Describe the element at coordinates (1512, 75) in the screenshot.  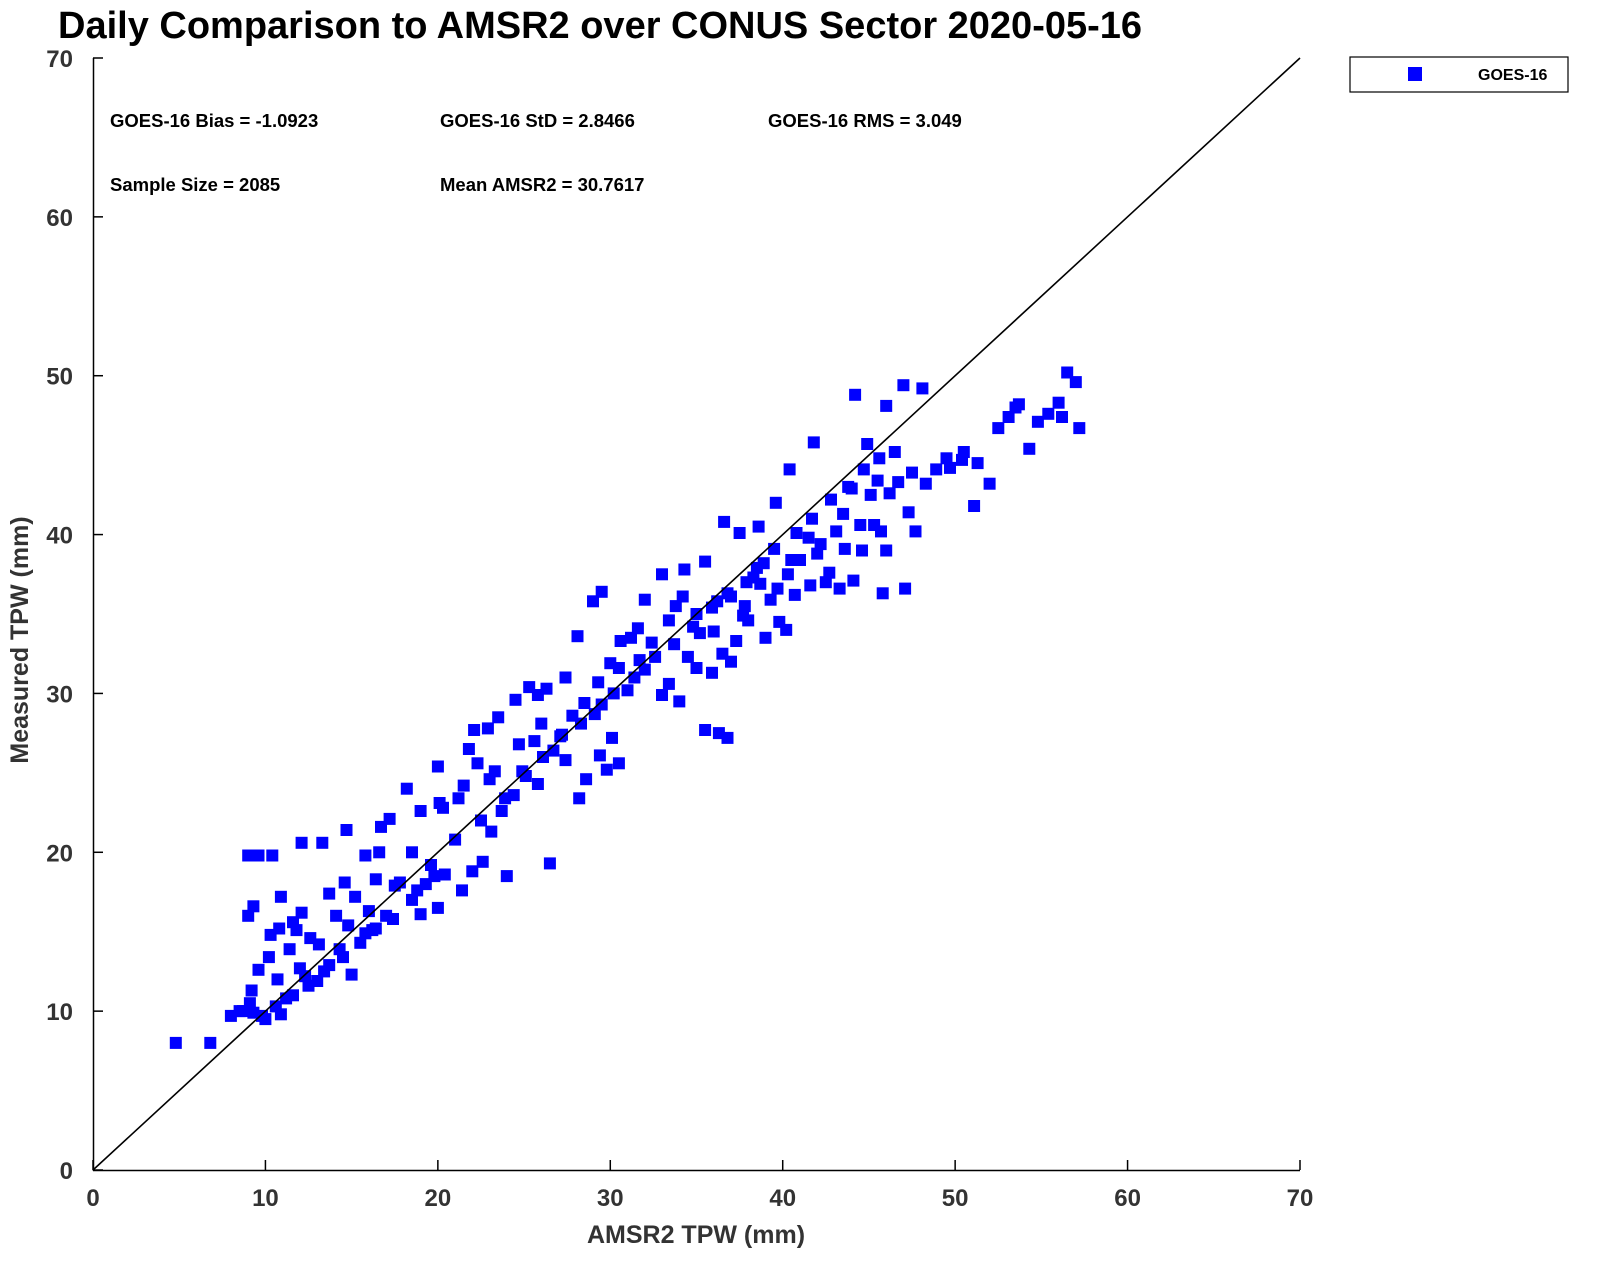
I see `legend-entry-goes16: GOES-16` at that location.